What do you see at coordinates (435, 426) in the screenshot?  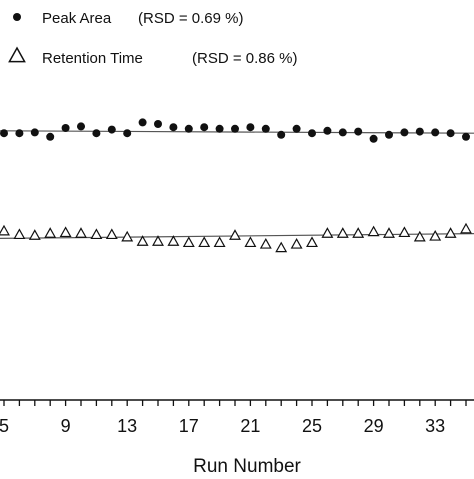 I see `x-tick-label: 33` at bounding box center [435, 426].